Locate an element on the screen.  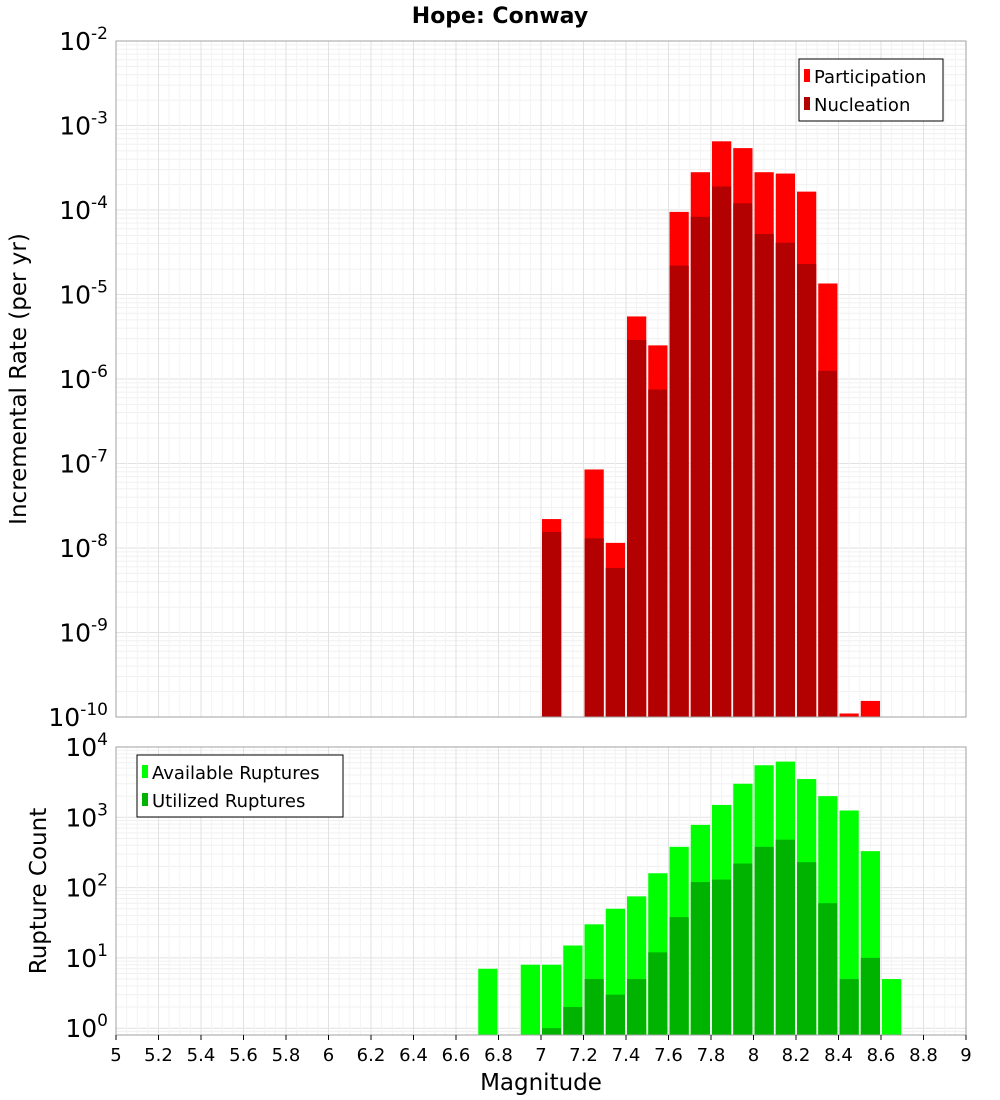
x-tick-label: 7.4 is located at coordinates (626, 1055).